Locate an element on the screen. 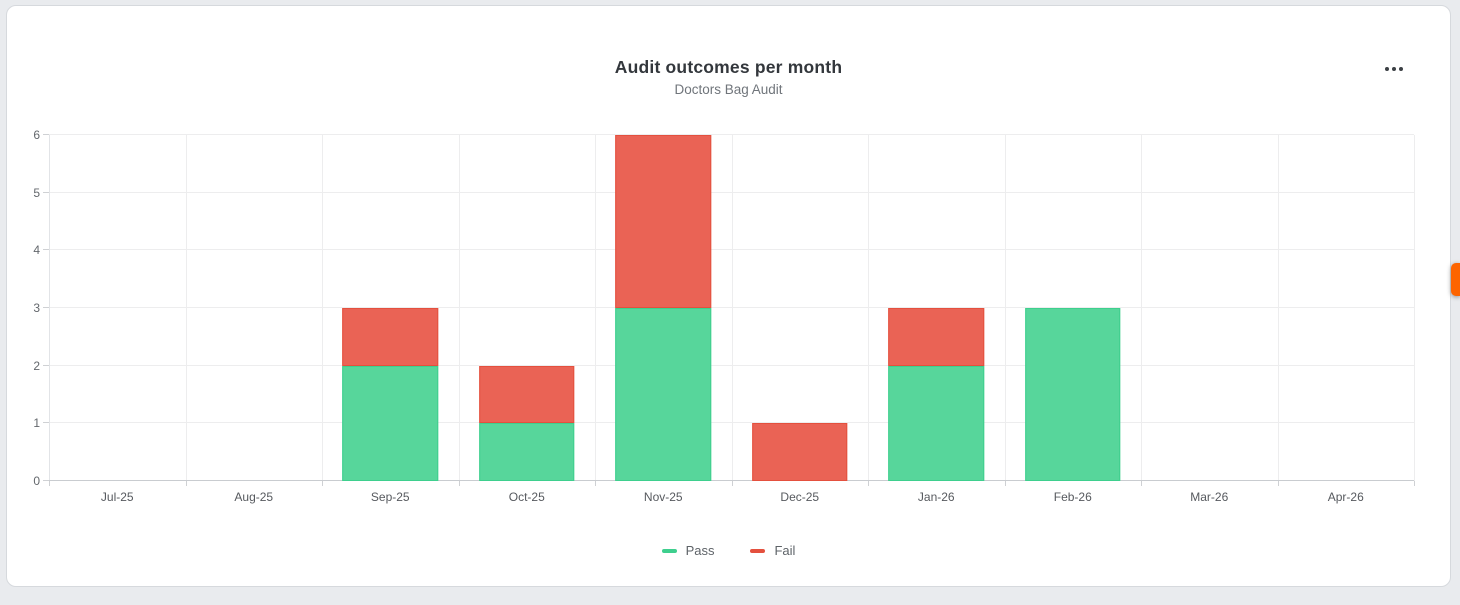  feedback-side-tab is located at coordinates (1455, 279).